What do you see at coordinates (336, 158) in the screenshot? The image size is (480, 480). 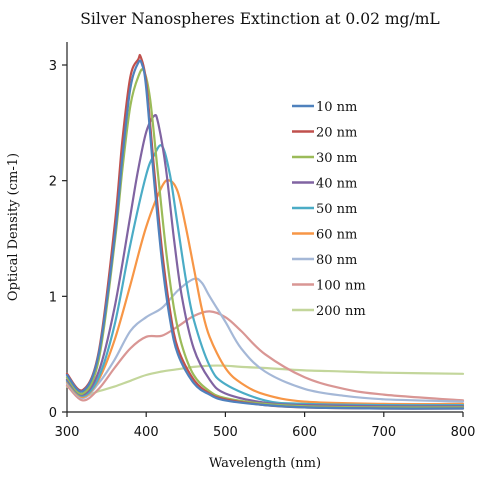 I see `legend-label-30-nm: 30 nm` at bounding box center [336, 158].